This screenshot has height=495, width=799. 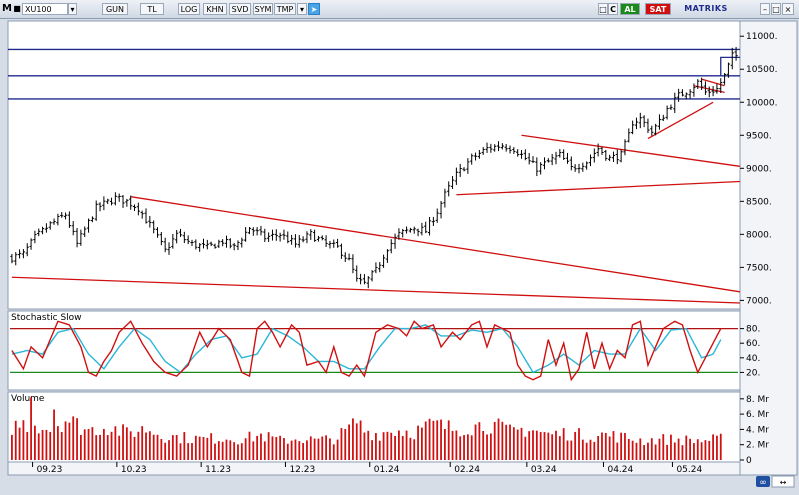 I want to click on volume-ytick-label: 8. Mr, so click(x=757, y=400).